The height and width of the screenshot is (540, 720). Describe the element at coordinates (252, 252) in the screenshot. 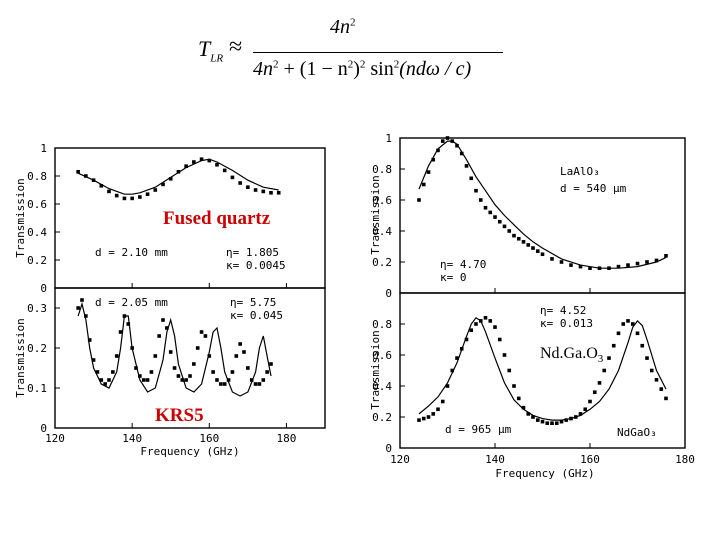

I see `fq-eta-note: η= 1.805` at that location.